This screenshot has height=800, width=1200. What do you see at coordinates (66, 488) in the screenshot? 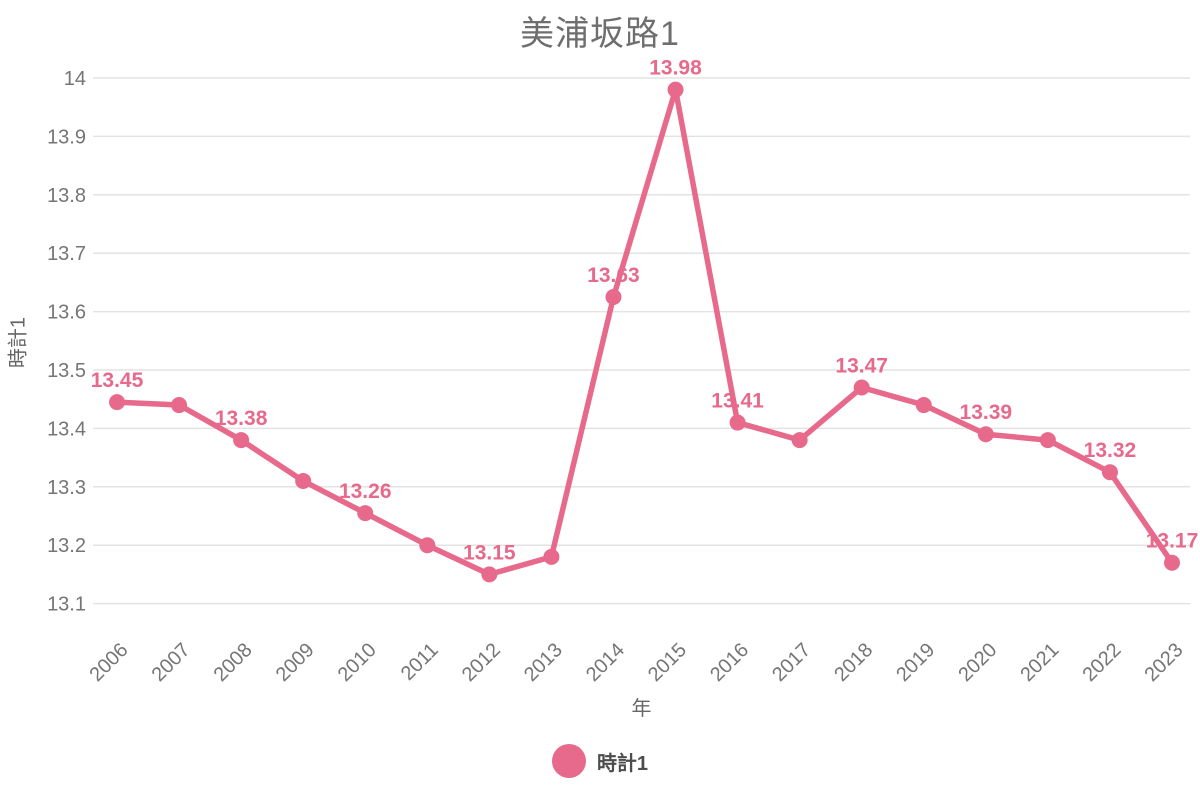
I see `y-tick-label: 13.3` at bounding box center [66, 488].